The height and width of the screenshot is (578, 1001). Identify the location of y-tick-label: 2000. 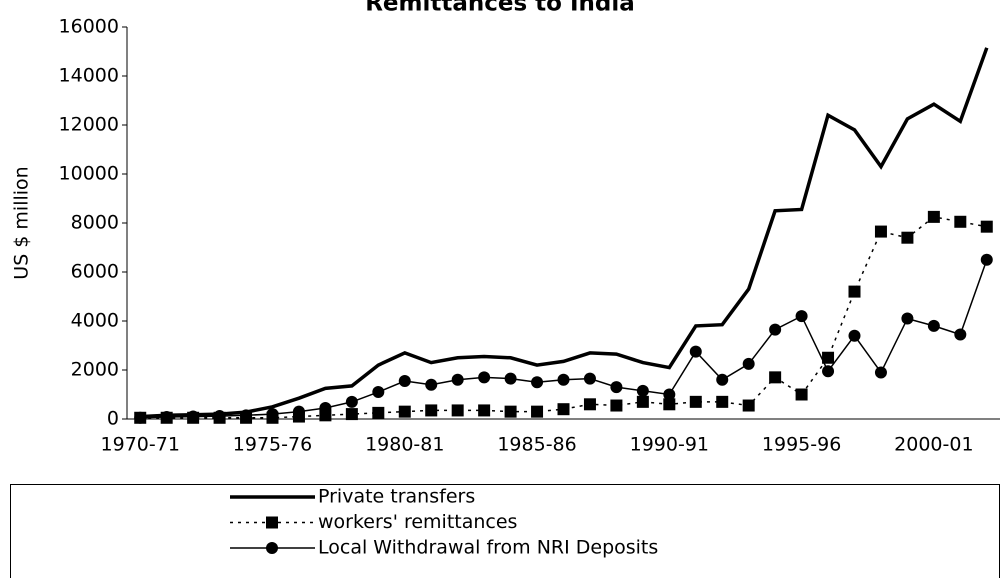
(95, 370).